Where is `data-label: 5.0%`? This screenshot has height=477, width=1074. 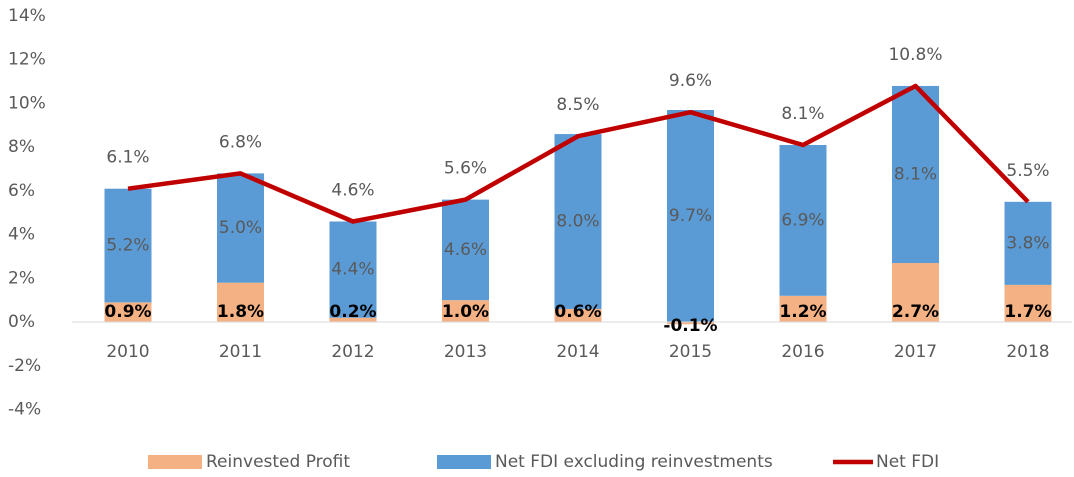 data-label: 5.0% is located at coordinates (240, 228).